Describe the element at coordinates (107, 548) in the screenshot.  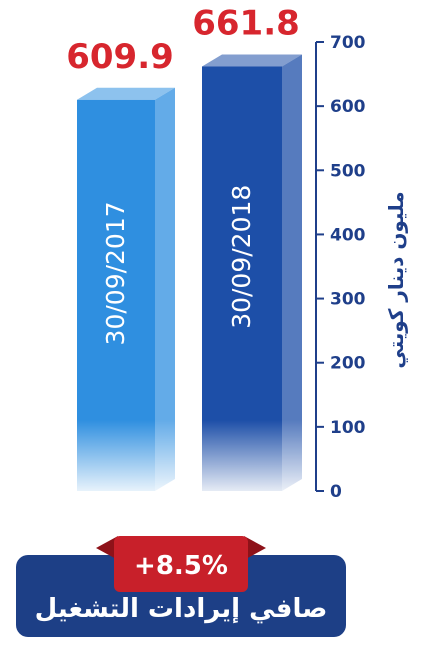
I see `ribbon-left-fold` at that location.